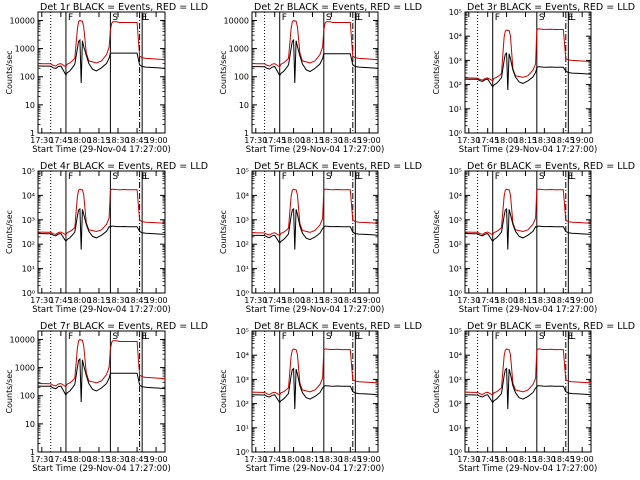 This screenshot has width=640, height=480. What do you see at coordinates (551, 326) in the screenshot?
I see `panel-title: Det 9r BLACK = Events, RED = LLD` at bounding box center [551, 326].